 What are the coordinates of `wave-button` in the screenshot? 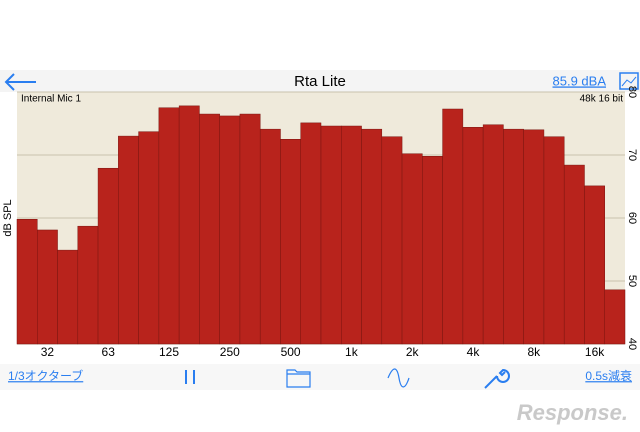 It's located at (398, 378).